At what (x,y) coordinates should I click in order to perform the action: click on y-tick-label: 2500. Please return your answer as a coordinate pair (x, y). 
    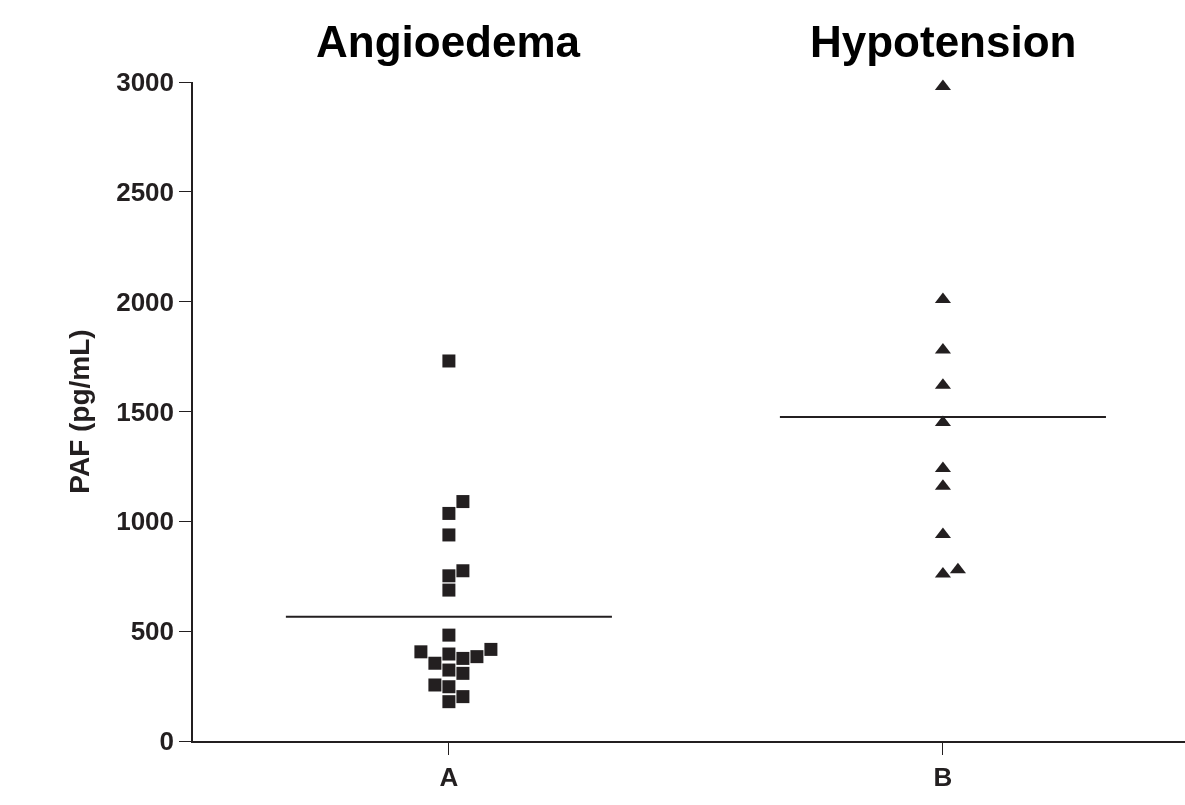
    Looking at the image, I should click on (145, 191).